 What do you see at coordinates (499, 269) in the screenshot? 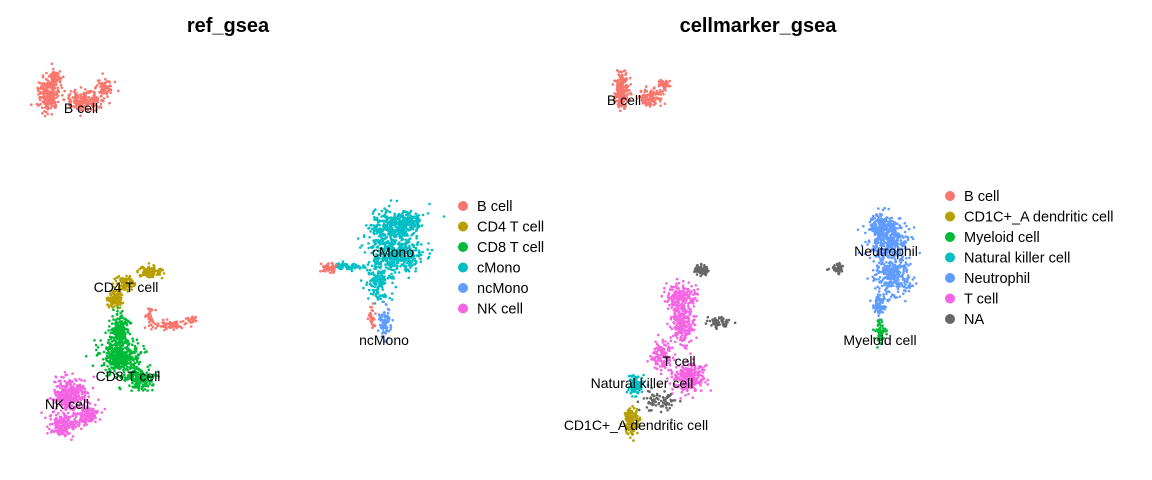
I see `legend-label: cMono` at bounding box center [499, 269].